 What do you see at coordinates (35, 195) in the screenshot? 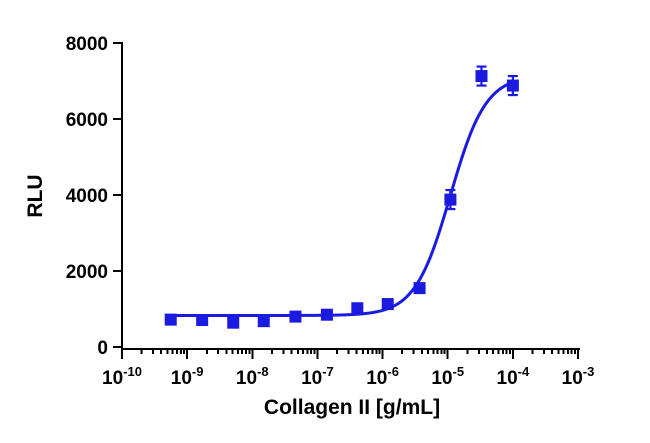
I see `y-axis-title: RLU` at bounding box center [35, 195].